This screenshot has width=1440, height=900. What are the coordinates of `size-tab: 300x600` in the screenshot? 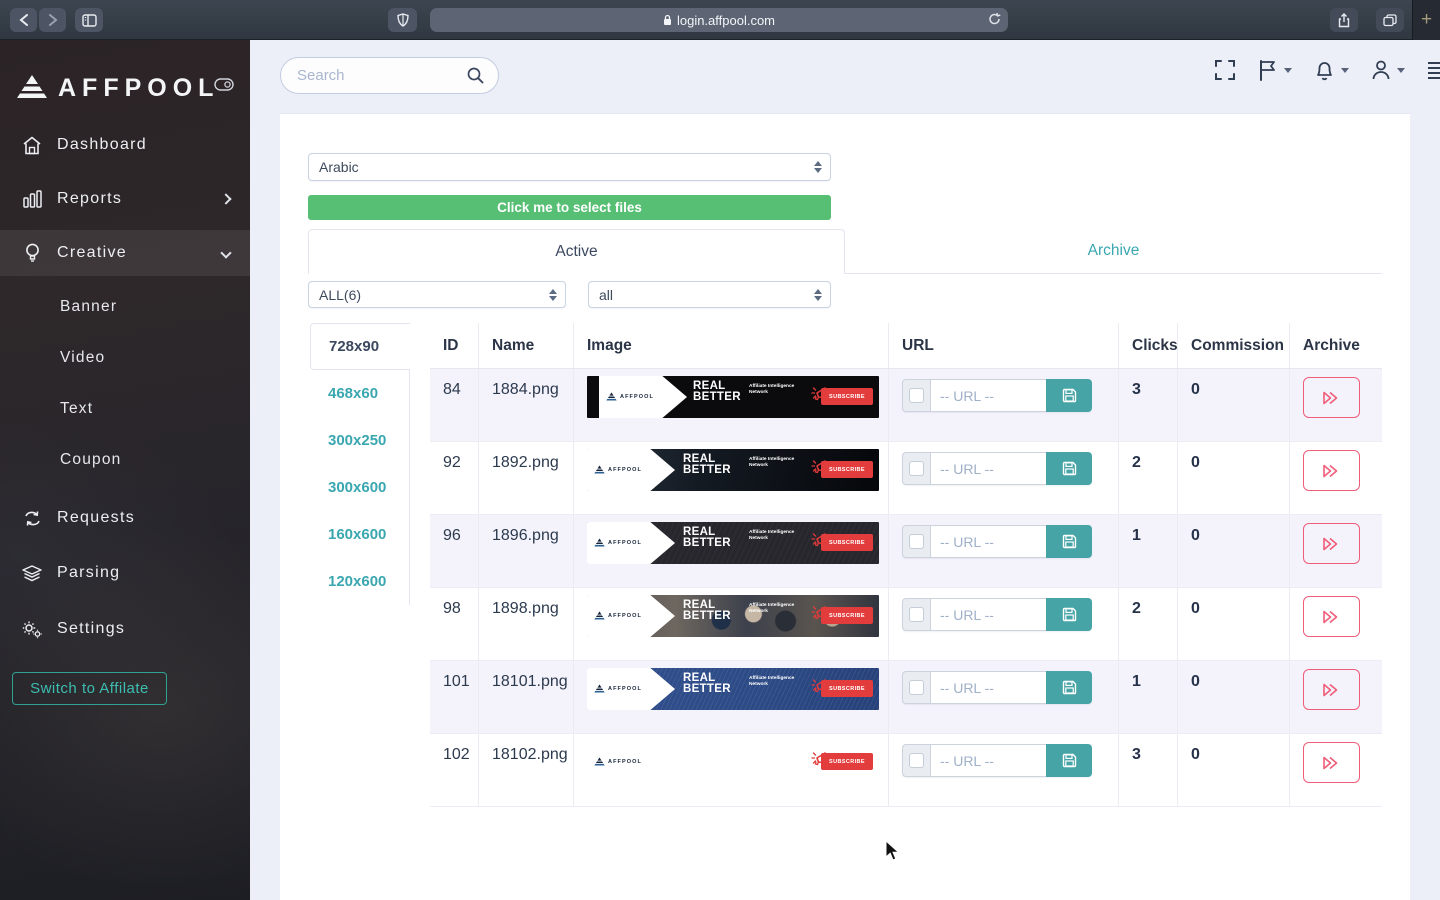 It's located at (360, 487).